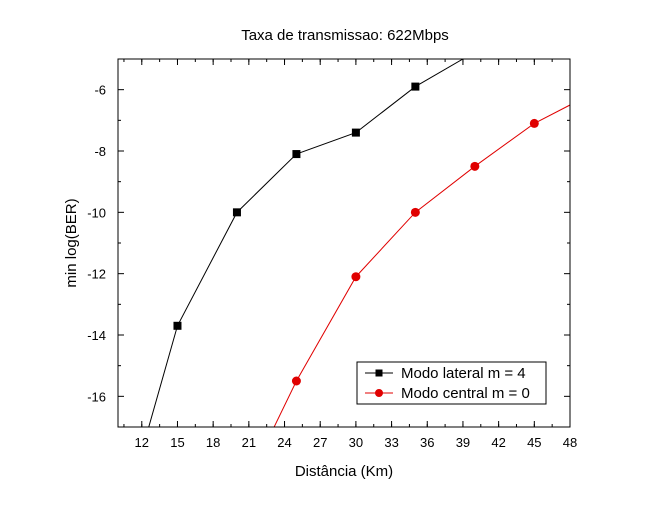  What do you see at coordinates (213, 442) in the screenshot?
I see `x-tick-label: 18` at bounding box center [213, 442].